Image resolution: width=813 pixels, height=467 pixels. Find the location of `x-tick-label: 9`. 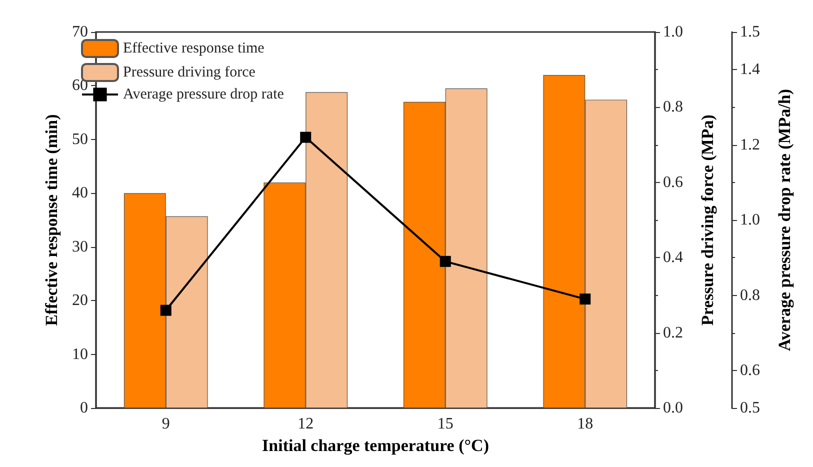

x-tick-label: 9 is located at coordinates (166, 424).